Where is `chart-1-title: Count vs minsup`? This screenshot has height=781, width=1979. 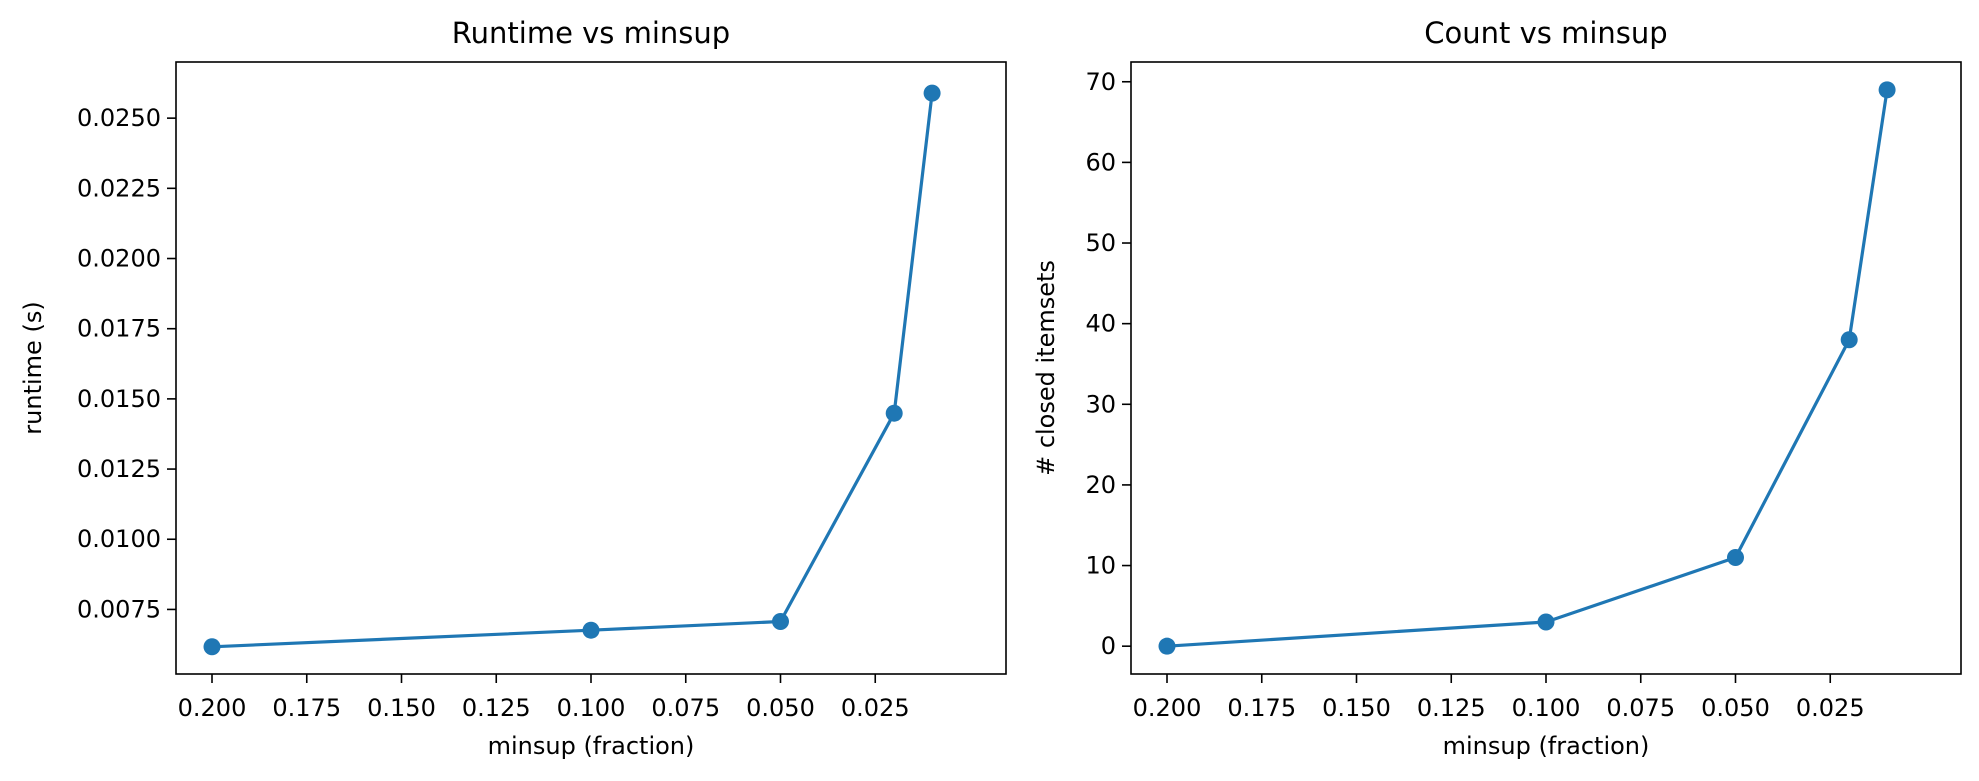 chart-1-title: Count vs minsup is located at coordinates (1545, 33).